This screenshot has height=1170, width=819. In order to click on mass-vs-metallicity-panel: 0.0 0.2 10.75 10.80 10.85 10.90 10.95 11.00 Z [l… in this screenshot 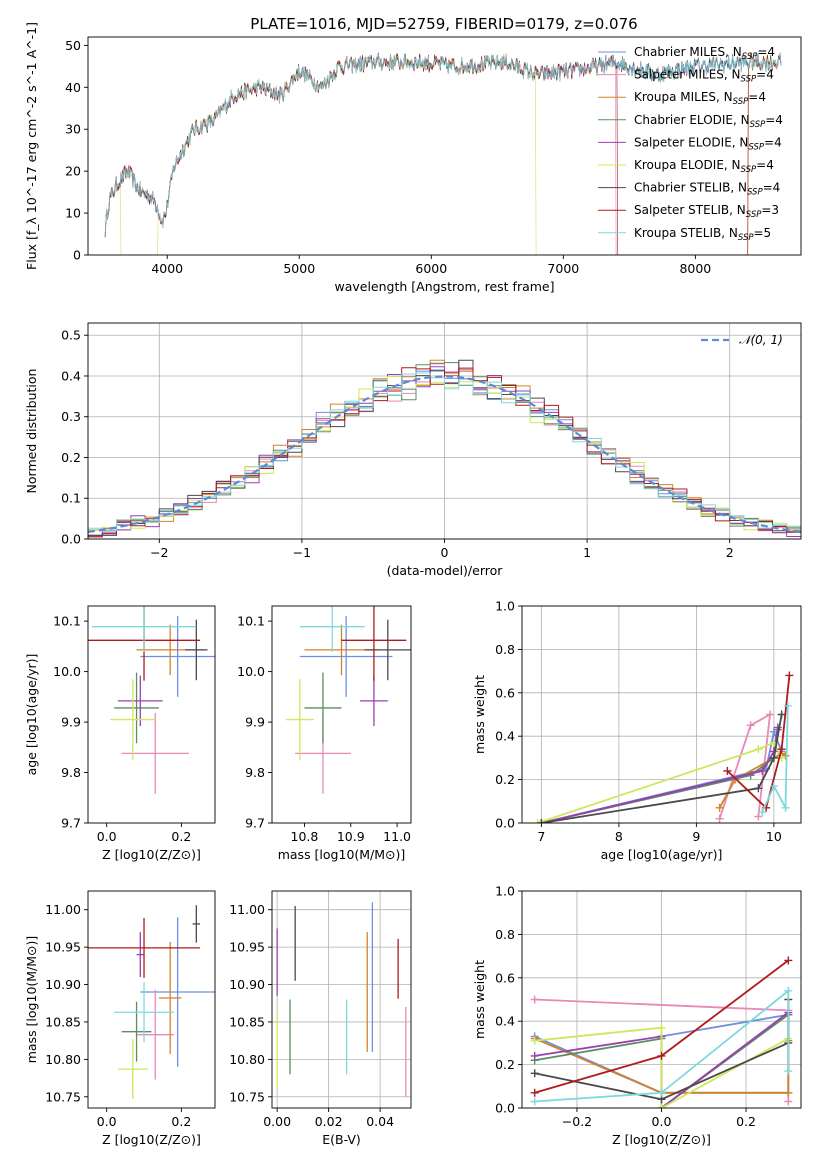, I will do `click(120, 1018)`.